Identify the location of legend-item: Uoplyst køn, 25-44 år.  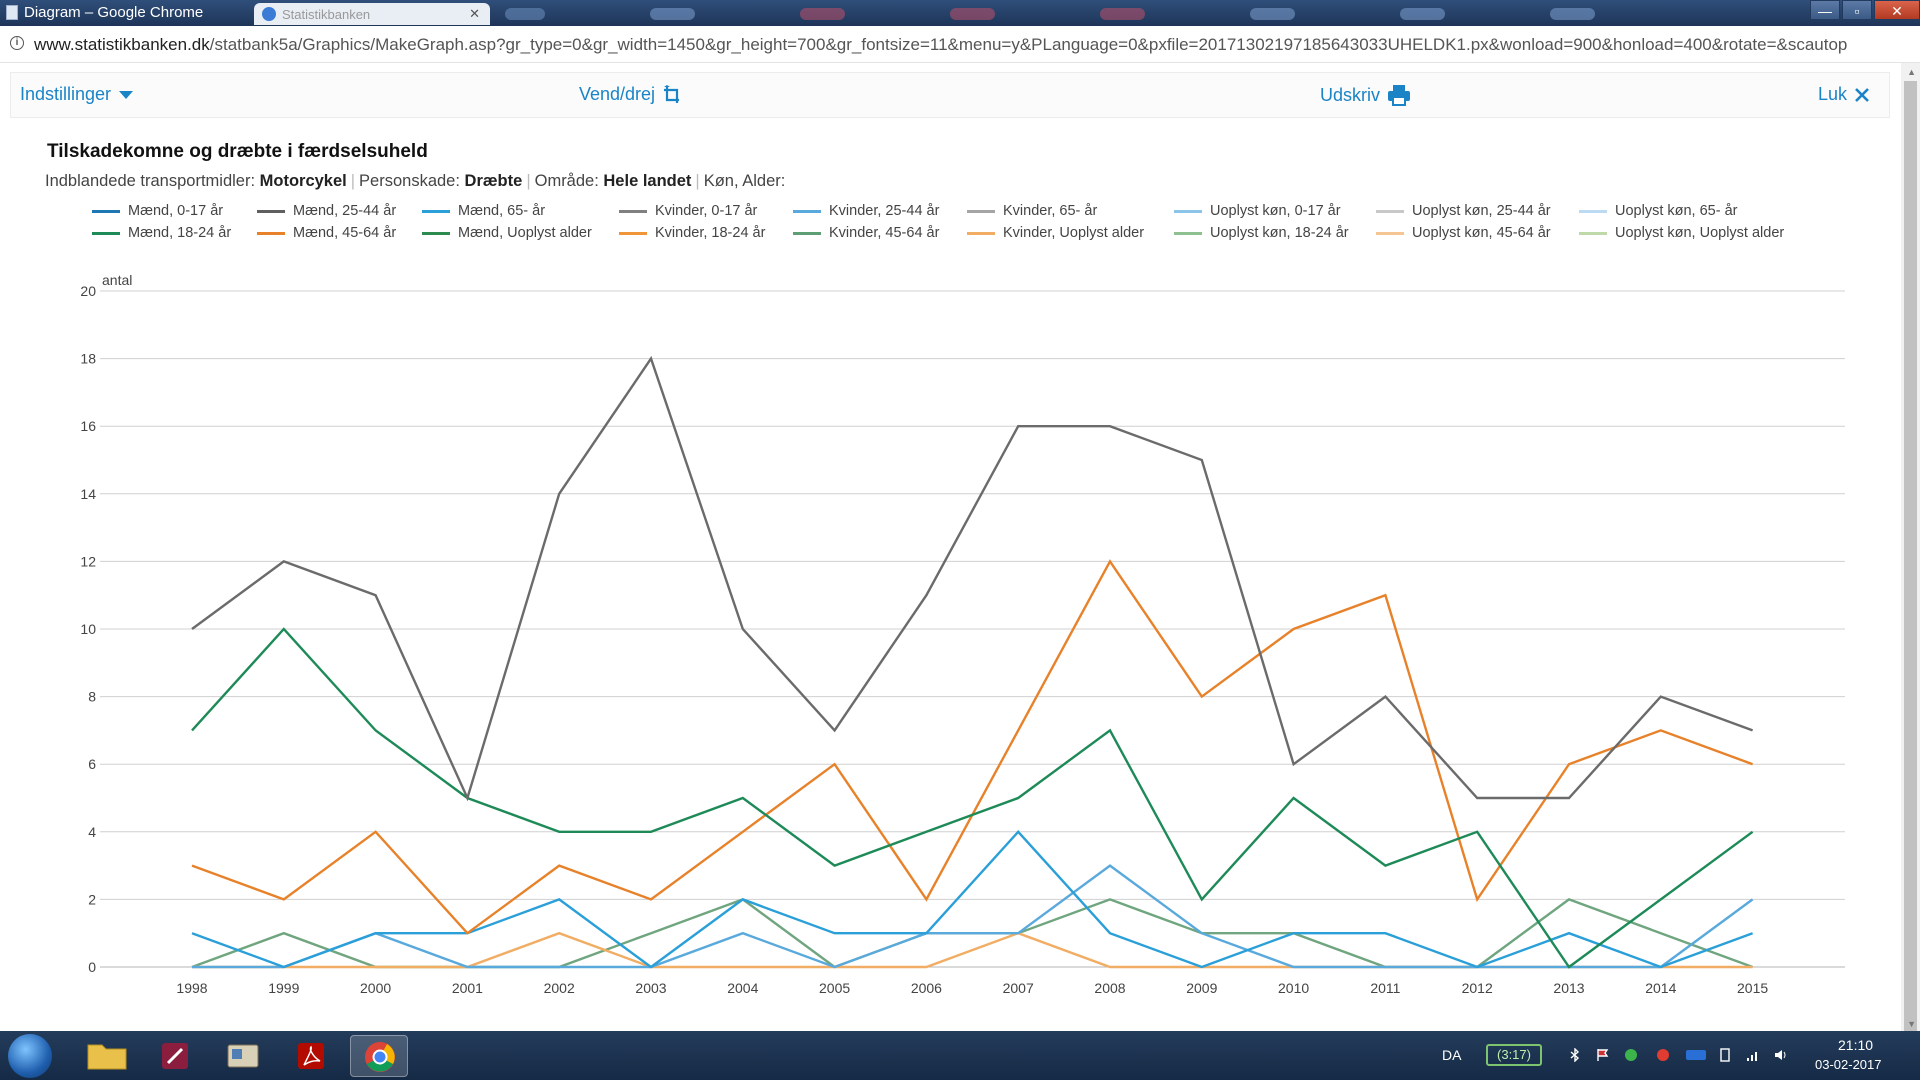
(1463, 211).